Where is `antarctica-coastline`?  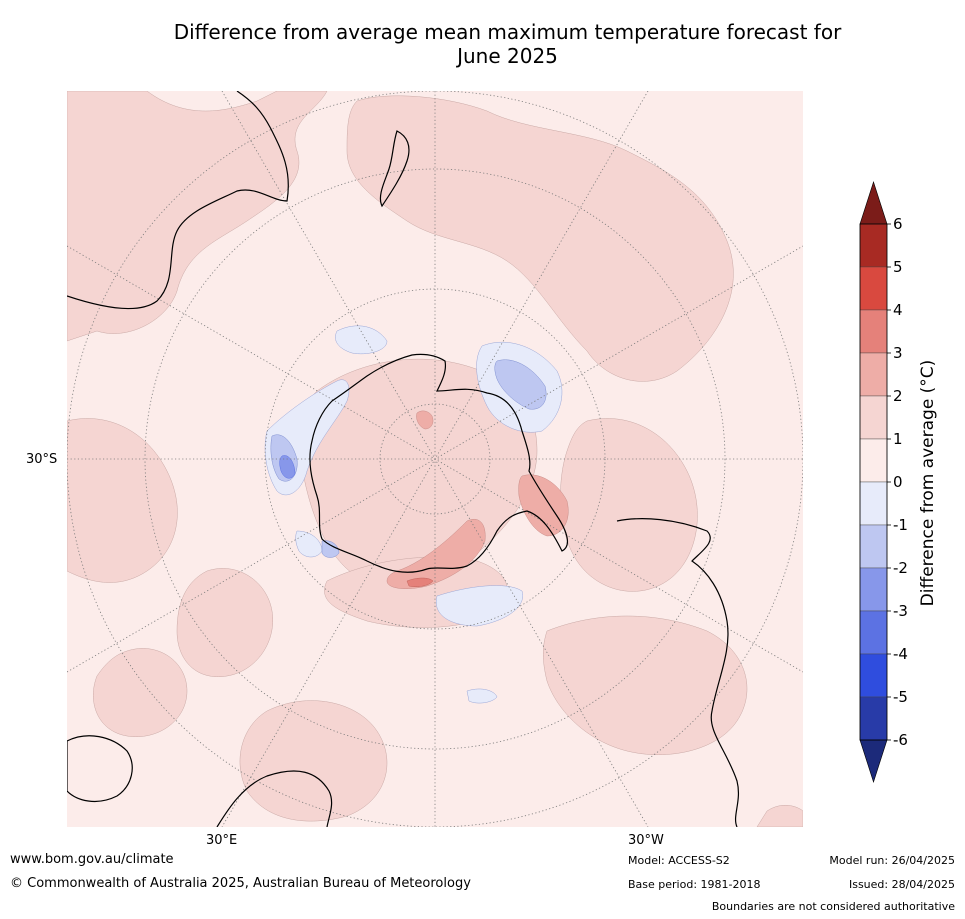
antarctica-coastline is located at coordinates (439, 463).